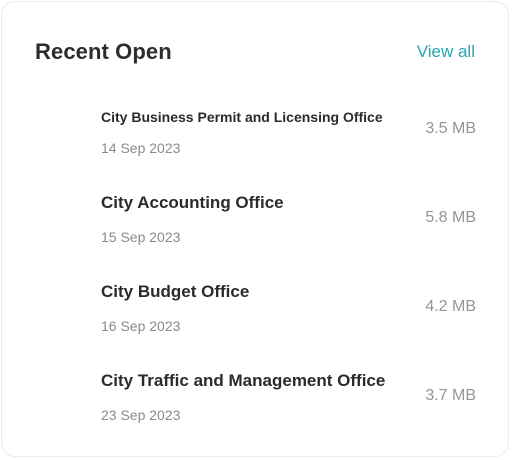 The image size is (512, 460). Describe the element at coordinates (450, 395) in the screenshot. I see `file-size: 3.7 MB` at that location.